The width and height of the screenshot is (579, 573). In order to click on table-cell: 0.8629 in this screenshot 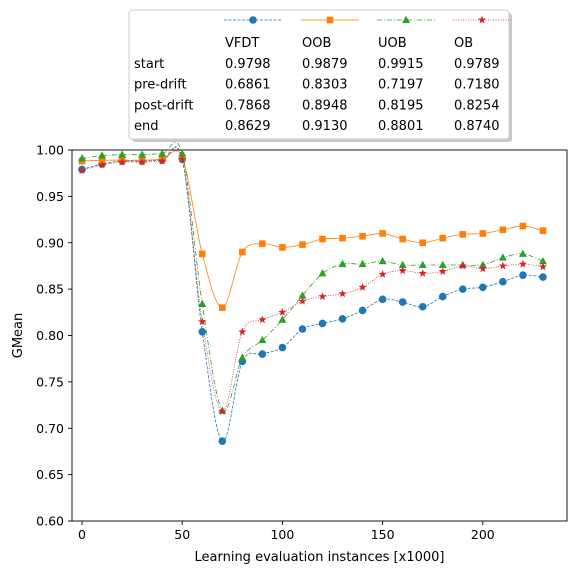, I will do `click(248, 126)`.